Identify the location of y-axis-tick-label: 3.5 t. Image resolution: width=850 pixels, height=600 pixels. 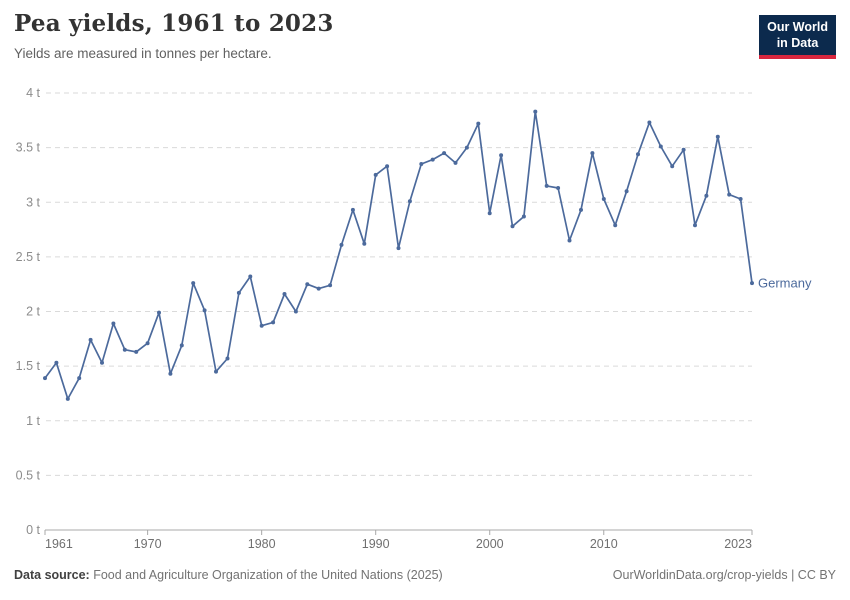
(28, 148).